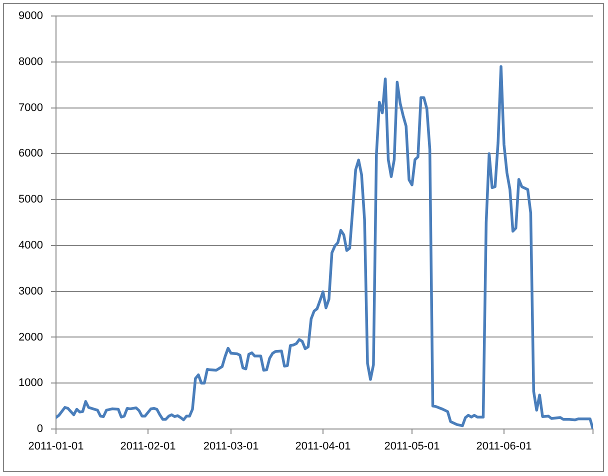 This screenshot has height=476, width=608. I want to click on x-tick-label: 2011-04-01, so click(323, 446).